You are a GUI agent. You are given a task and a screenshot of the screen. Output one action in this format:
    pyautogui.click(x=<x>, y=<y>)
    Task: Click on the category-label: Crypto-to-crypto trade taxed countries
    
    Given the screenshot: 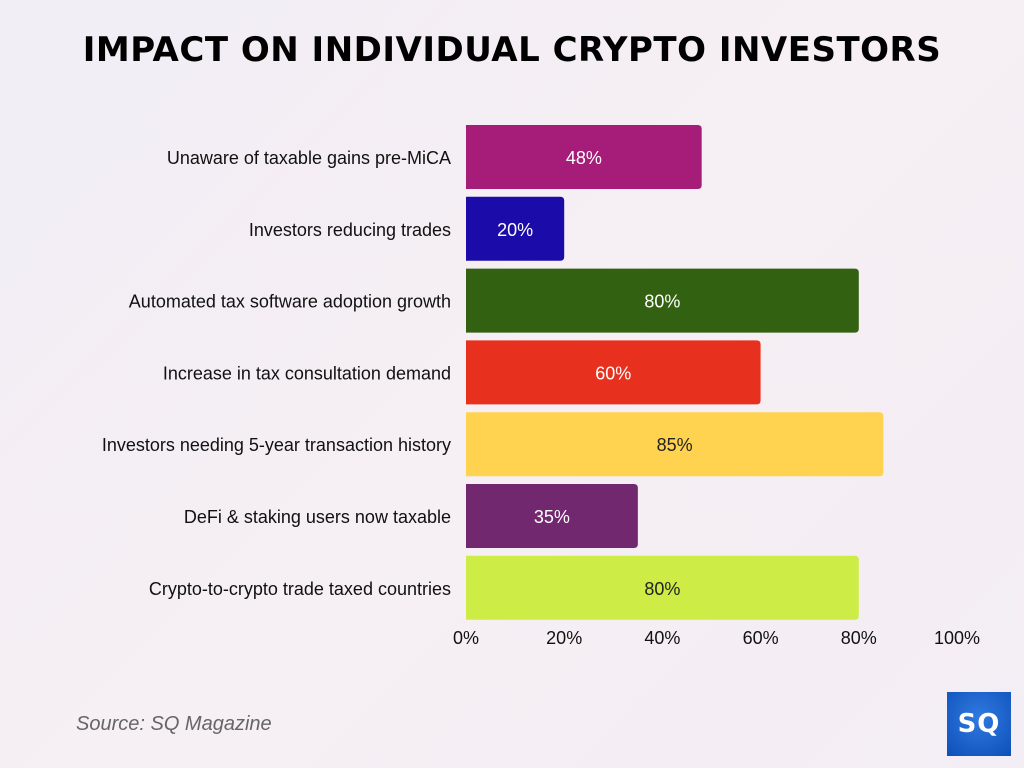 What is the action you would take?
    pyautogui.click(x=300, y=589)
    